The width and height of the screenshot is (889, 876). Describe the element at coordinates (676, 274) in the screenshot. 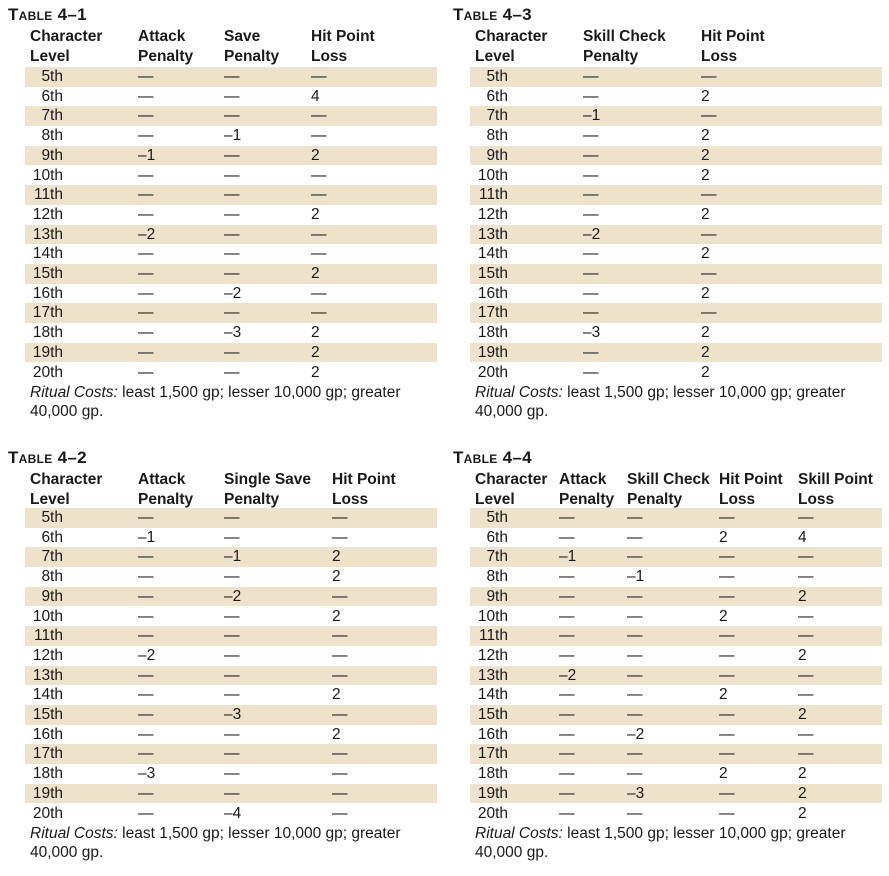

I see `table-row: 15th — —` at that location.